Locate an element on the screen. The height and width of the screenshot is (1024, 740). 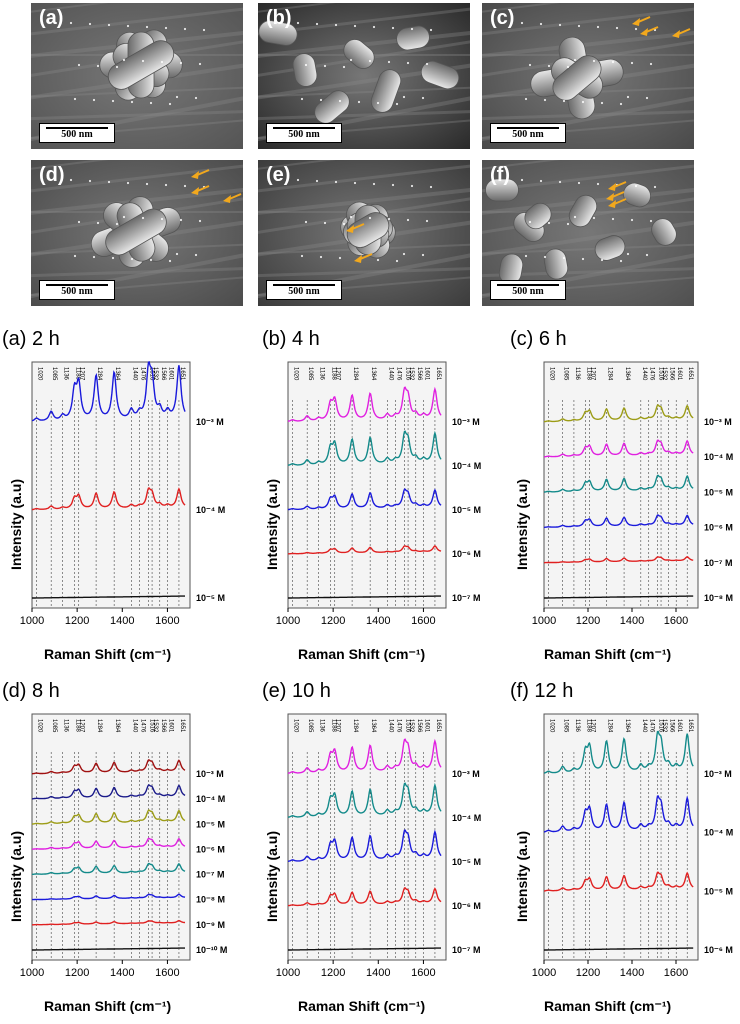
sem-label: (b) is located at coordinates (279, 18).